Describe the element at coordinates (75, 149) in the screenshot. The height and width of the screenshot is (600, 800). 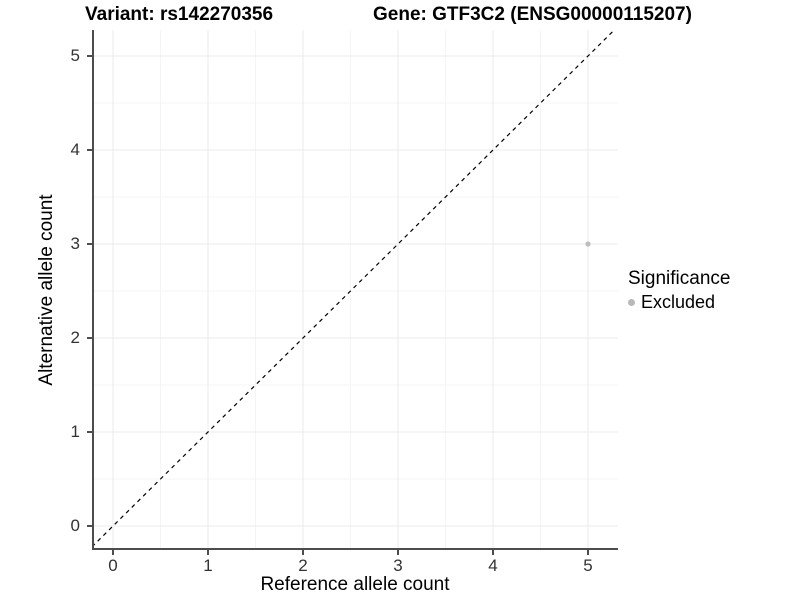
I see `y-tick-label: 4` at that location.